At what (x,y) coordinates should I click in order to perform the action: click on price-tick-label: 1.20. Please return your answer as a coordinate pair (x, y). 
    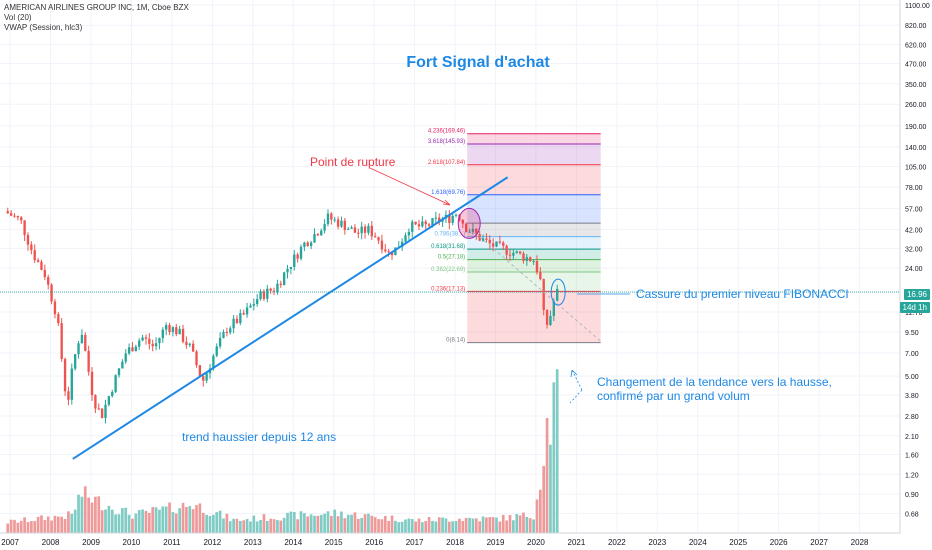
    Looking at the image, I should click on (912, 475).